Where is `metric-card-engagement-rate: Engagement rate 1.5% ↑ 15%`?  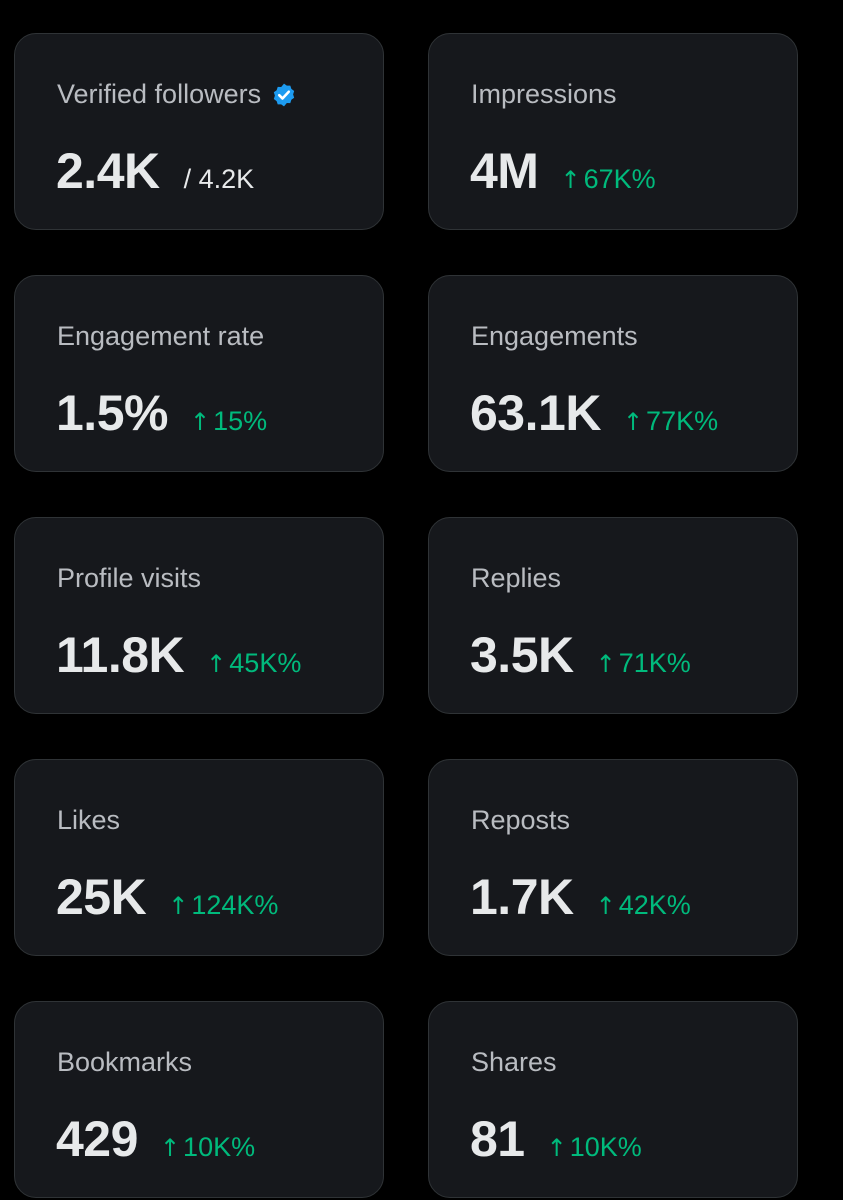
metric-card-engagement-rate: Engagement rate 1.5% ↑ 15% is located at coordinates (199, 373).